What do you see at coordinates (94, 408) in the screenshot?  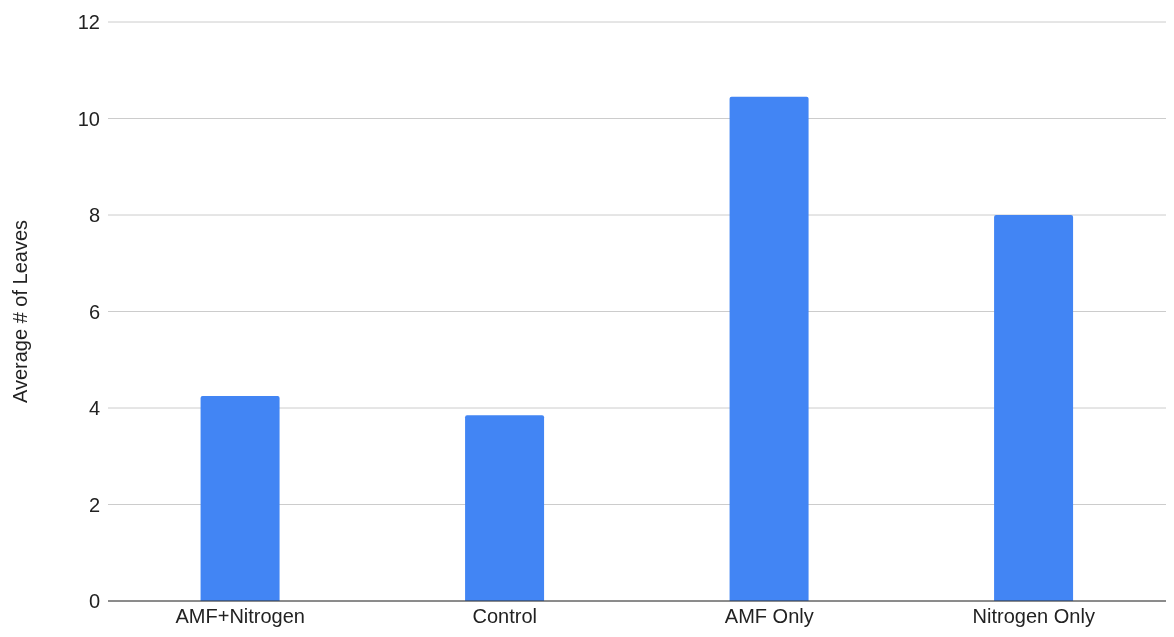 I see `y-tick-label: 4` at bounding box center [94, 408].